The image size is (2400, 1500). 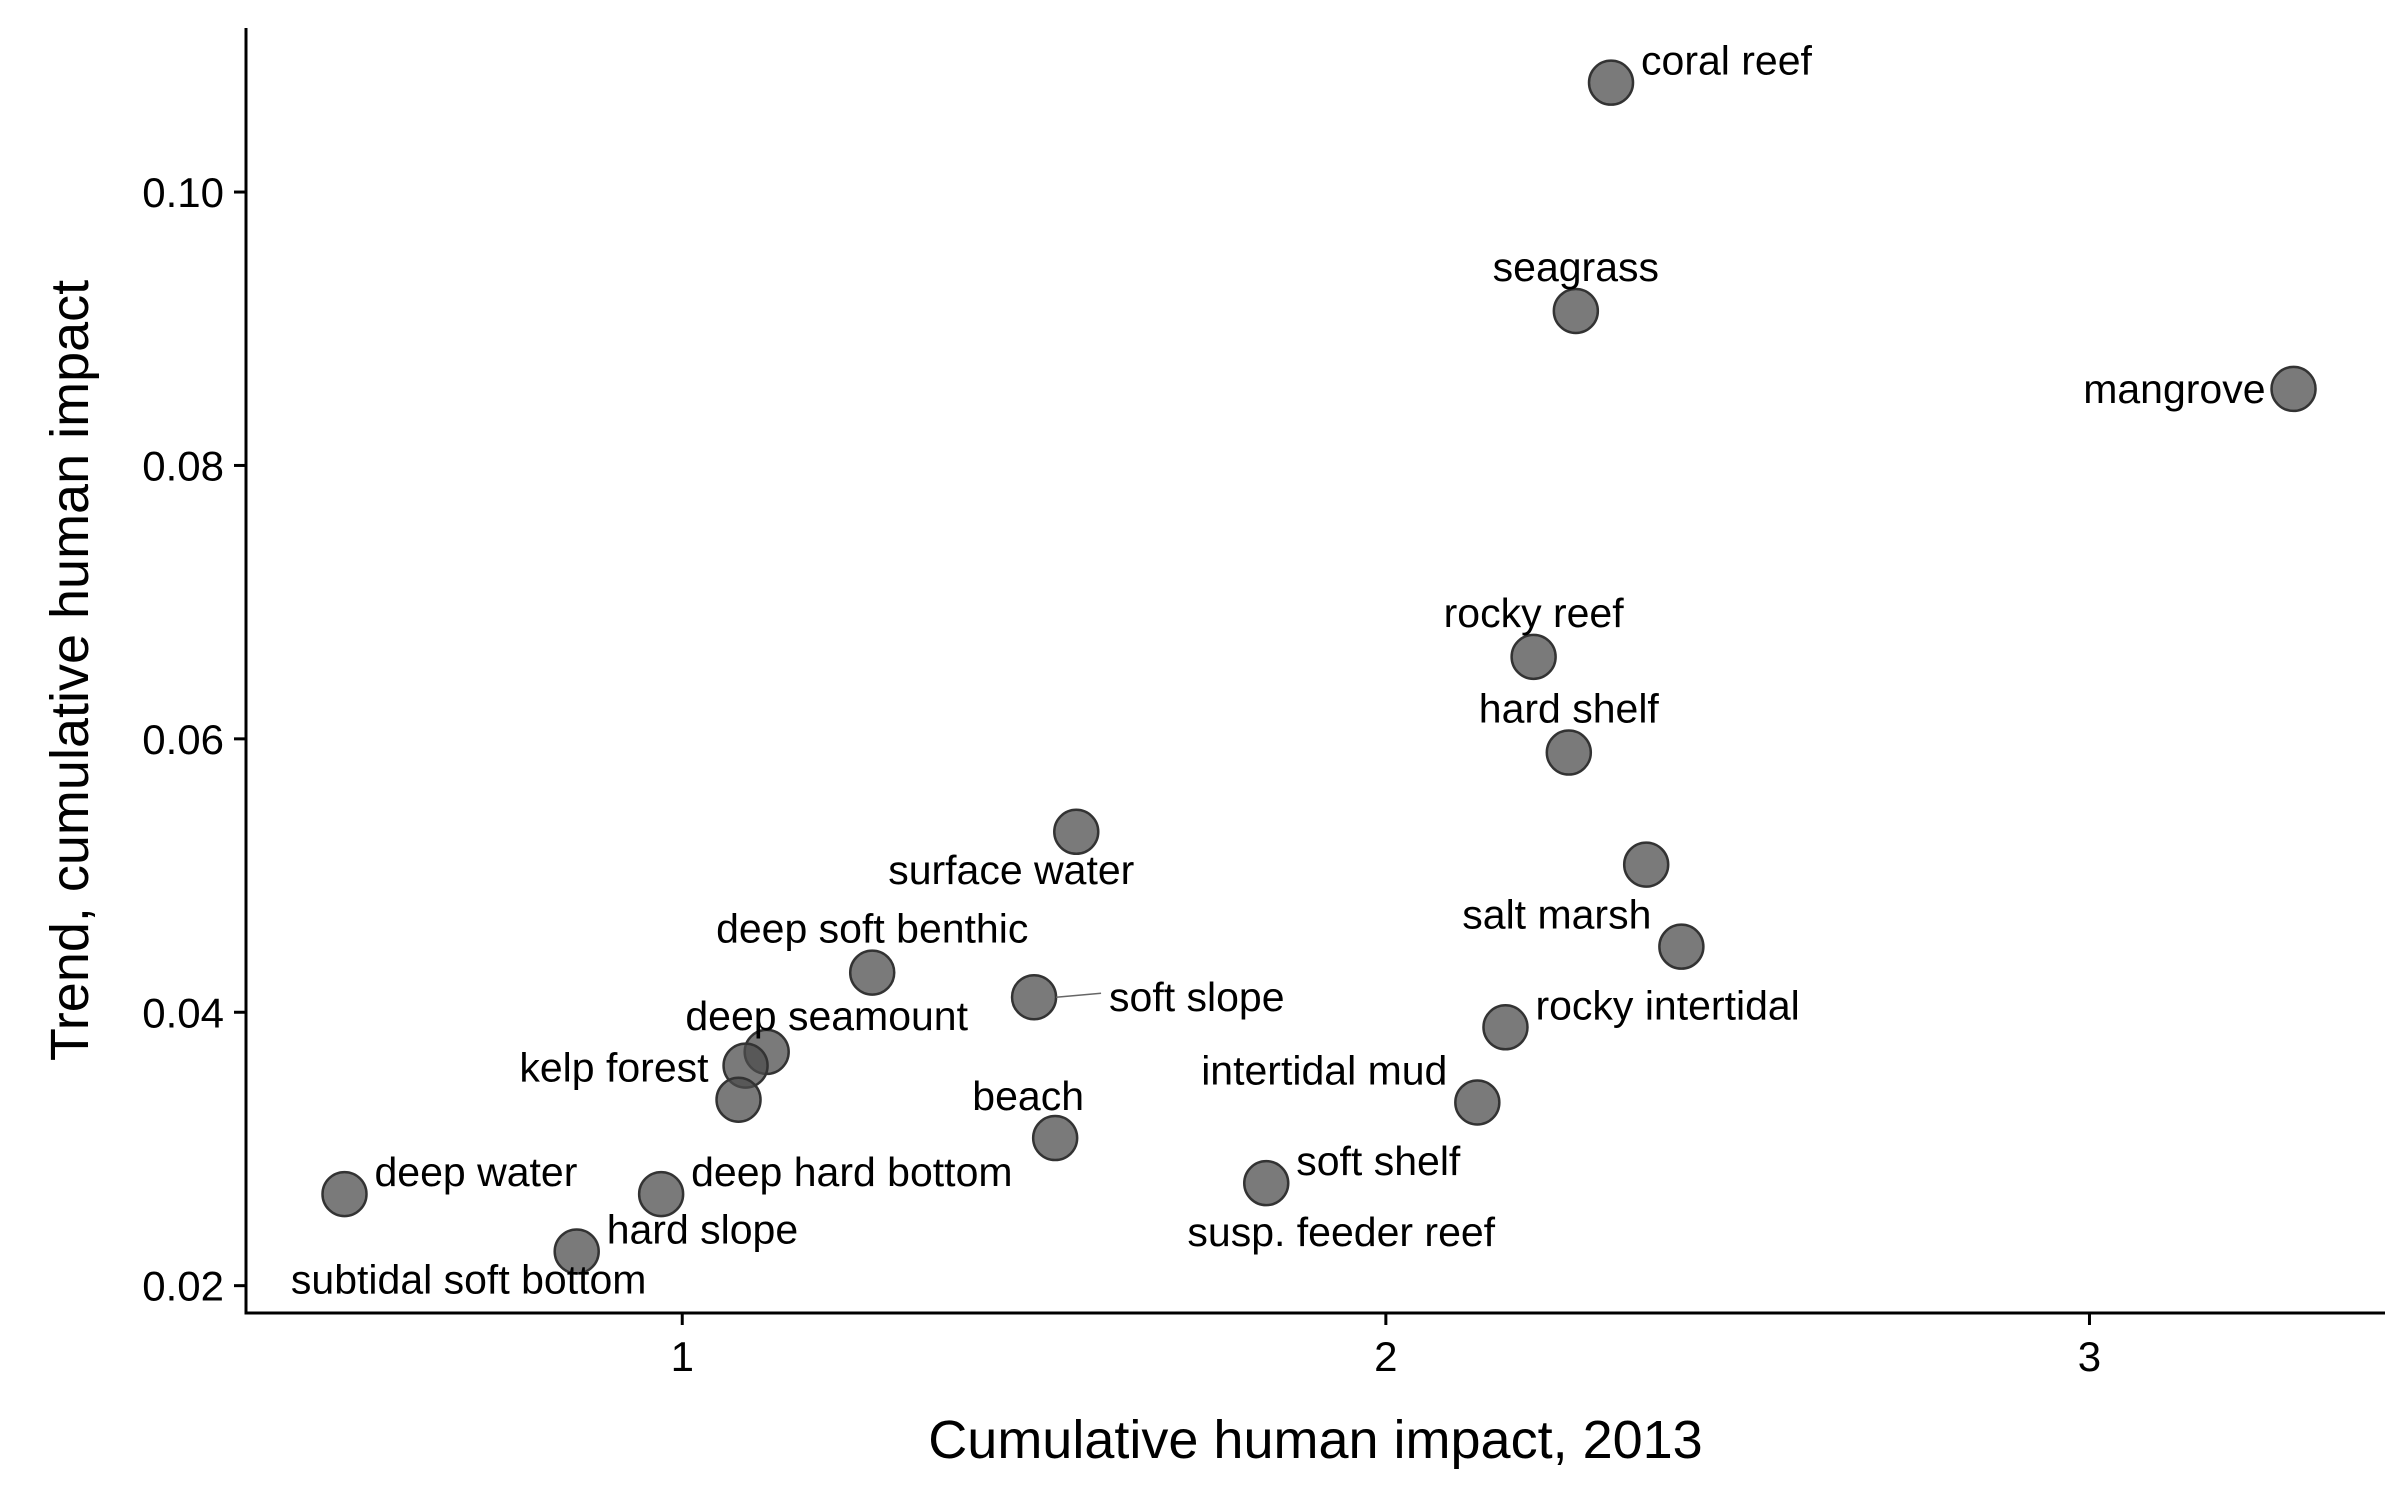 I want to click on point-label: deep hard bottom, so click(x=851, y=1172).